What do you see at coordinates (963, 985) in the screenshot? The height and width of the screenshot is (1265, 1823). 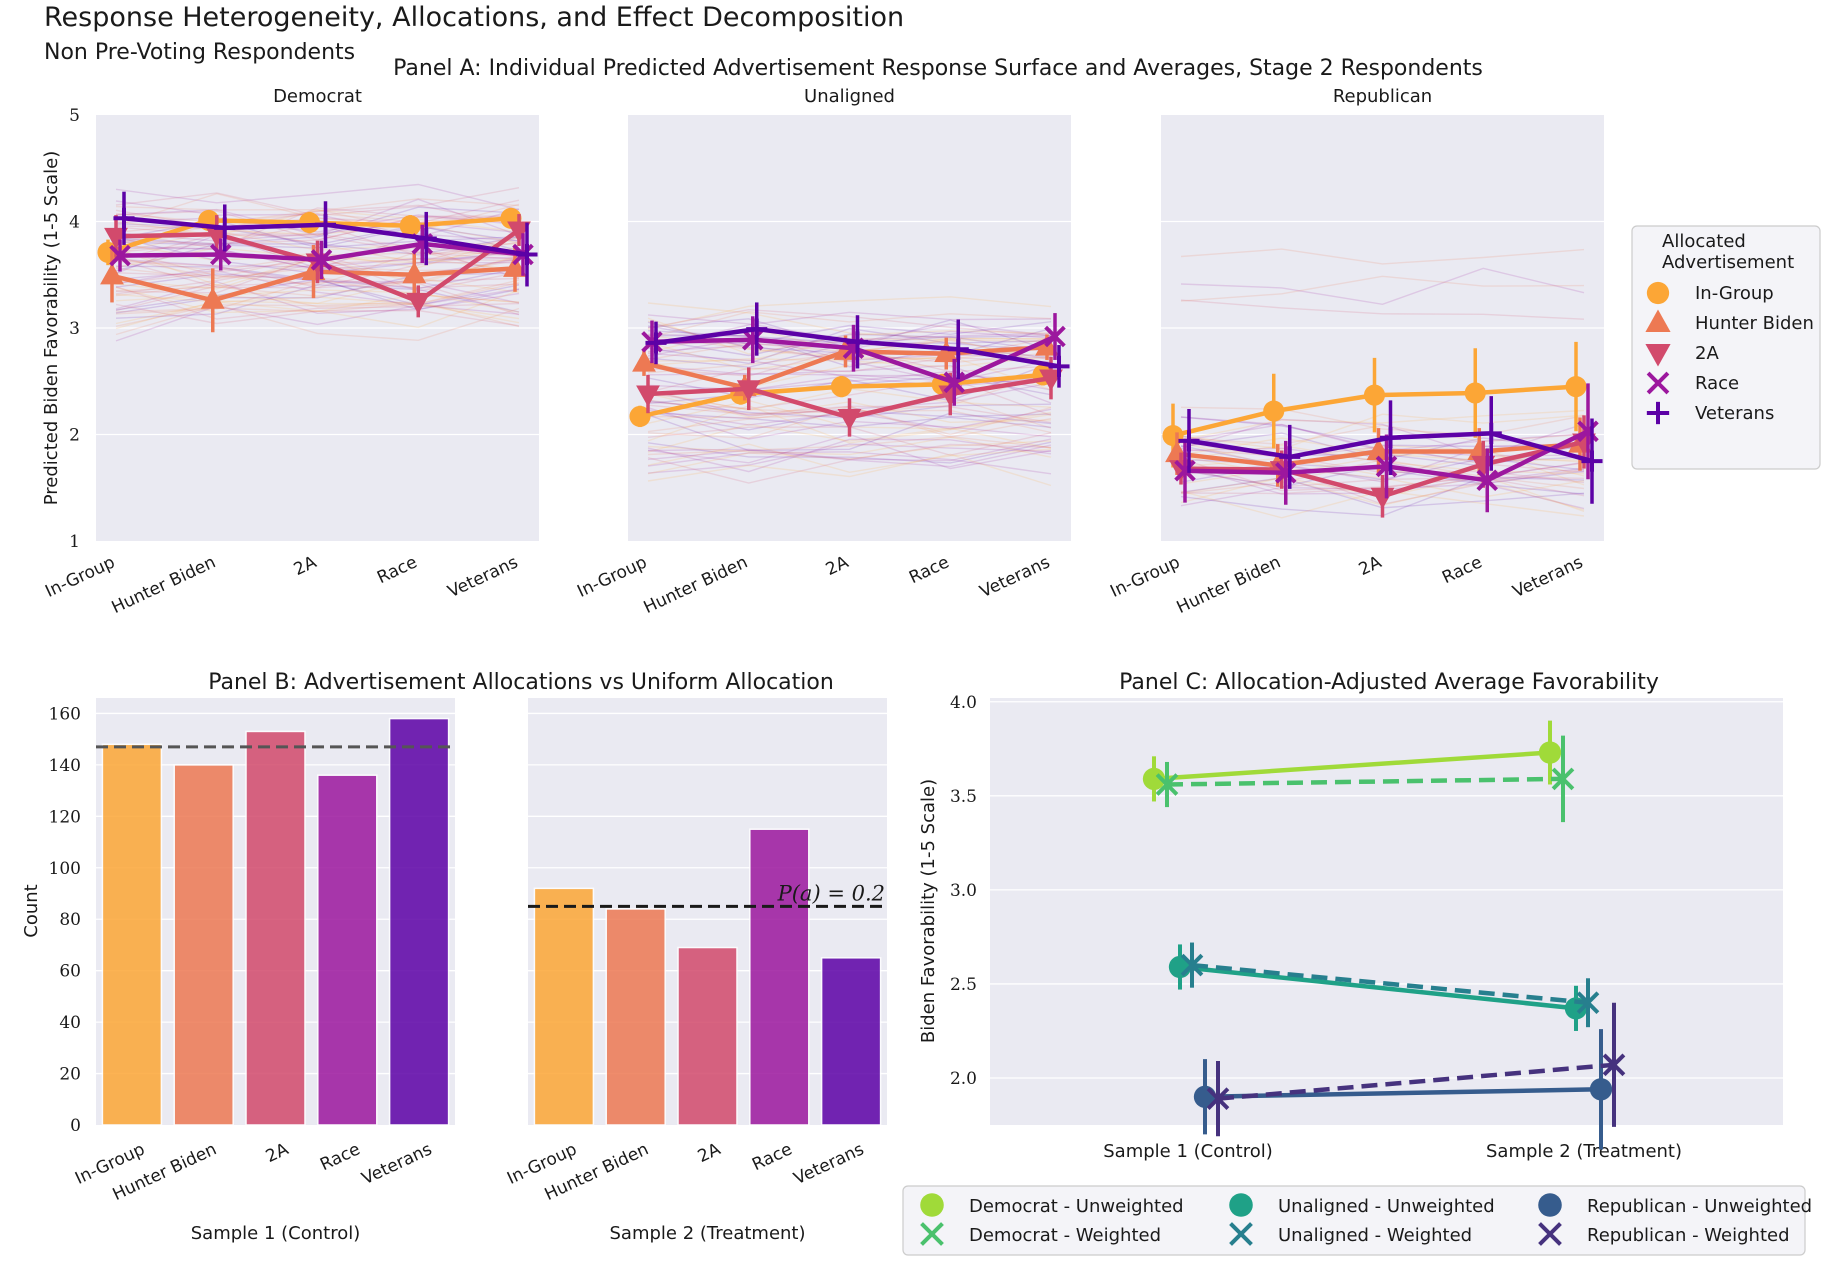 I see `panel-c-ytick: 2.5` at bounding box center [963, 985].